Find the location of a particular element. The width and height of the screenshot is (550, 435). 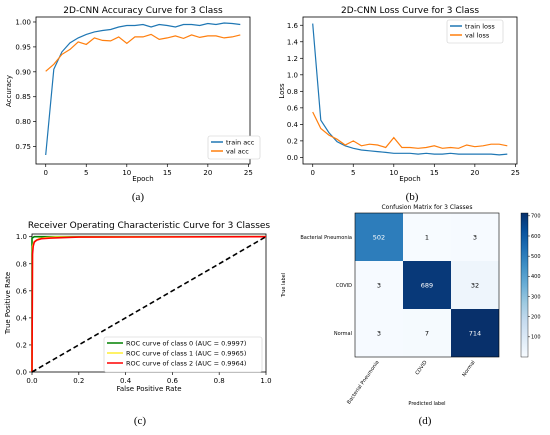

roc-legend-box is located at coordinates (183, 354).